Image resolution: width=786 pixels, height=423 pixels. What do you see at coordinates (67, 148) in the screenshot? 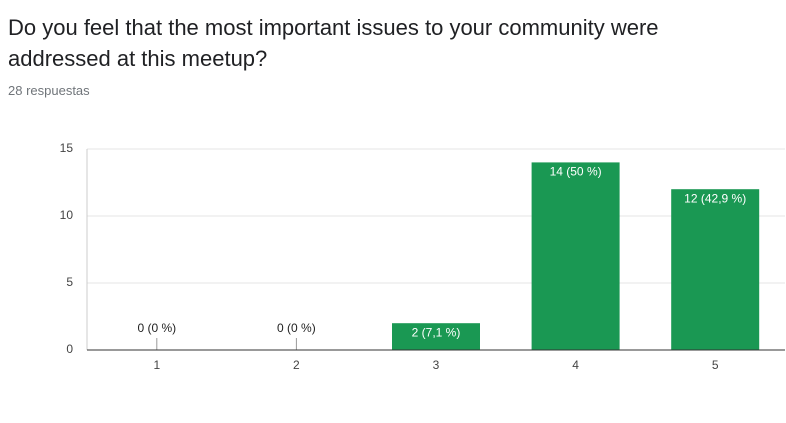
I see `y-tick-label: 15` at bounding box center [67, 148].